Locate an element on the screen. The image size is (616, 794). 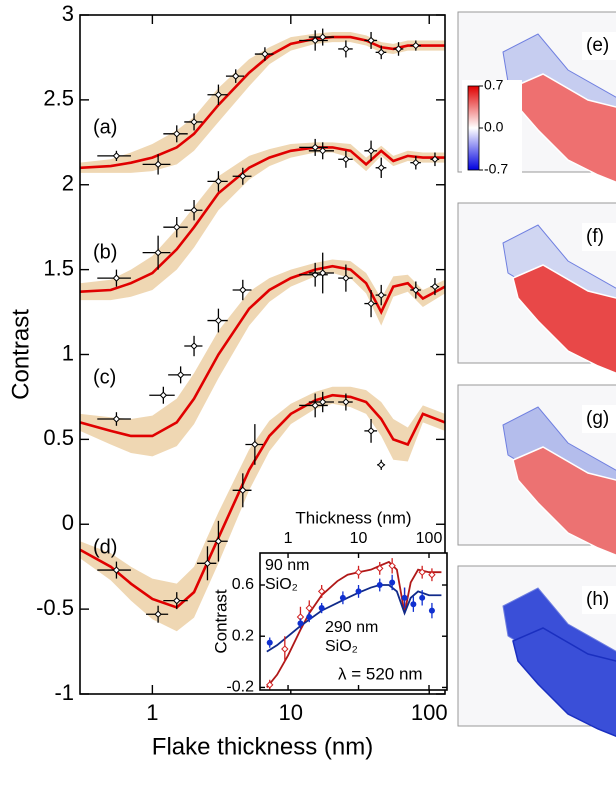
panel-label: (h) is located at coordinates (597, 599).